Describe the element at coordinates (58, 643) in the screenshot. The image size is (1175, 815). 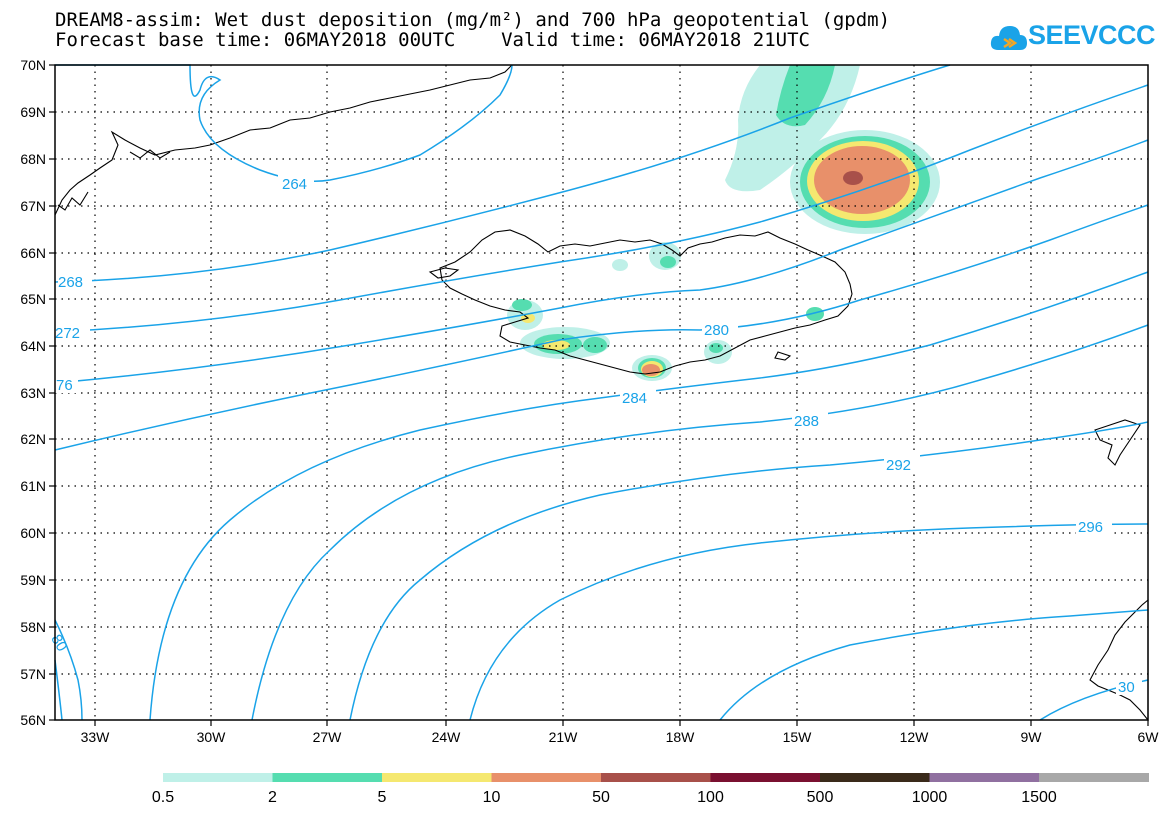
I see `contour-label-280-west: 80` at that location.